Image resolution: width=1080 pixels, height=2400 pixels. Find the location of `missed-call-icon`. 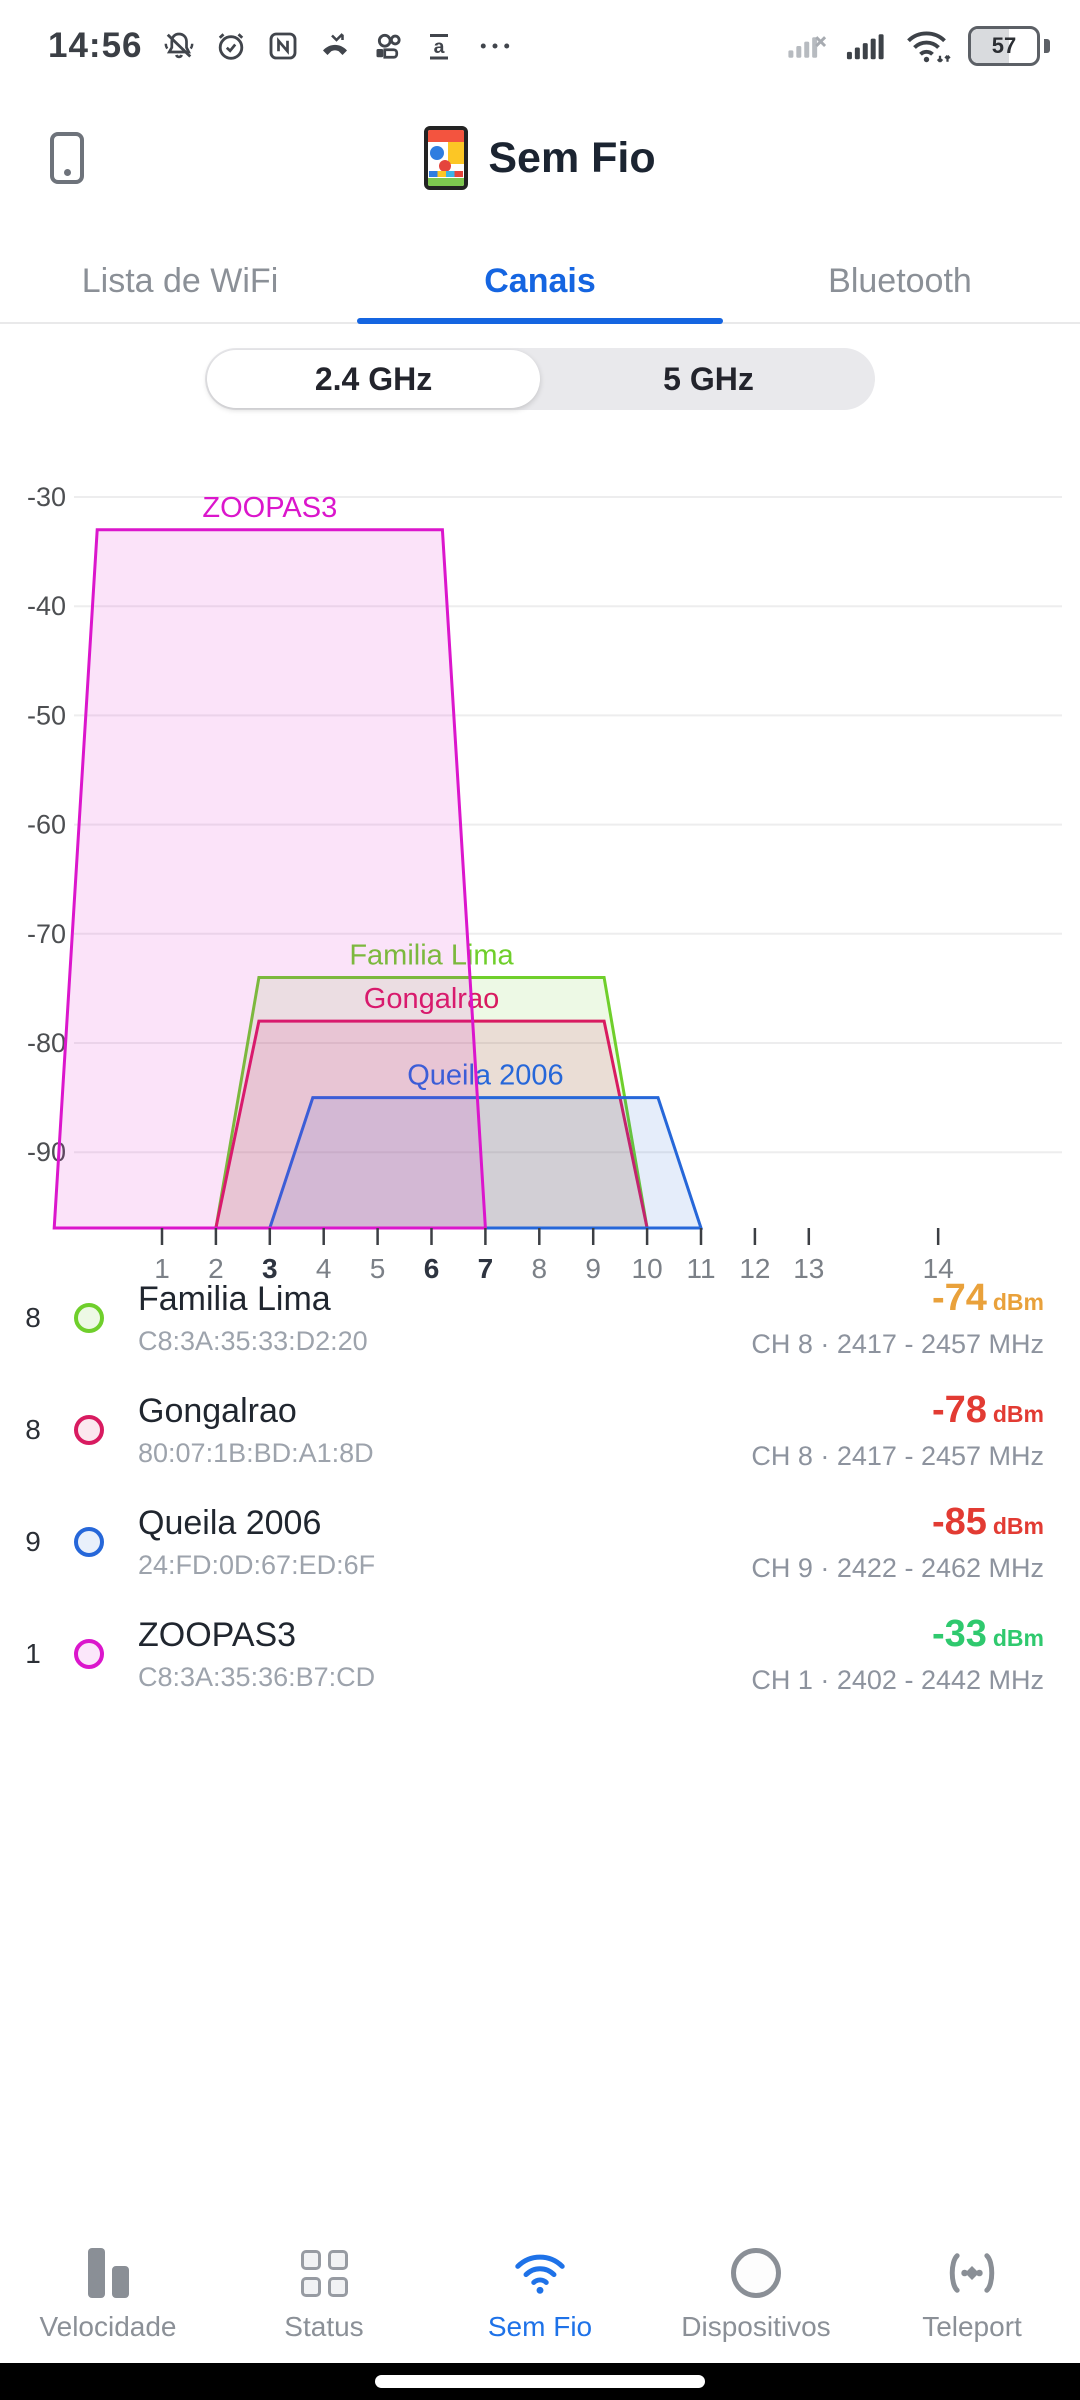

missed-call-icon is located at coordinates (334, 44).